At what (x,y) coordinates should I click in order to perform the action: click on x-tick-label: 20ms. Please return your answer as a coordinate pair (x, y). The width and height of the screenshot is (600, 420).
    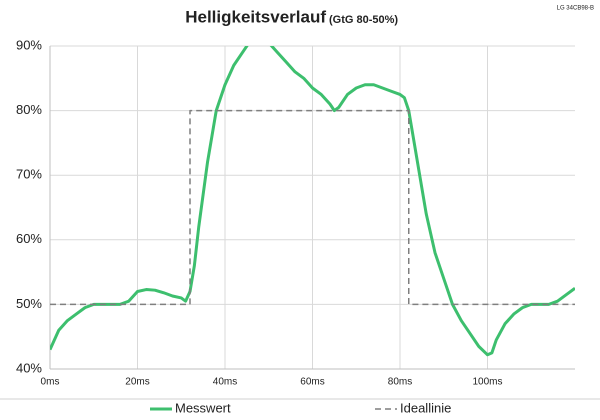
    Looking at the image, I should click on (137, 382).